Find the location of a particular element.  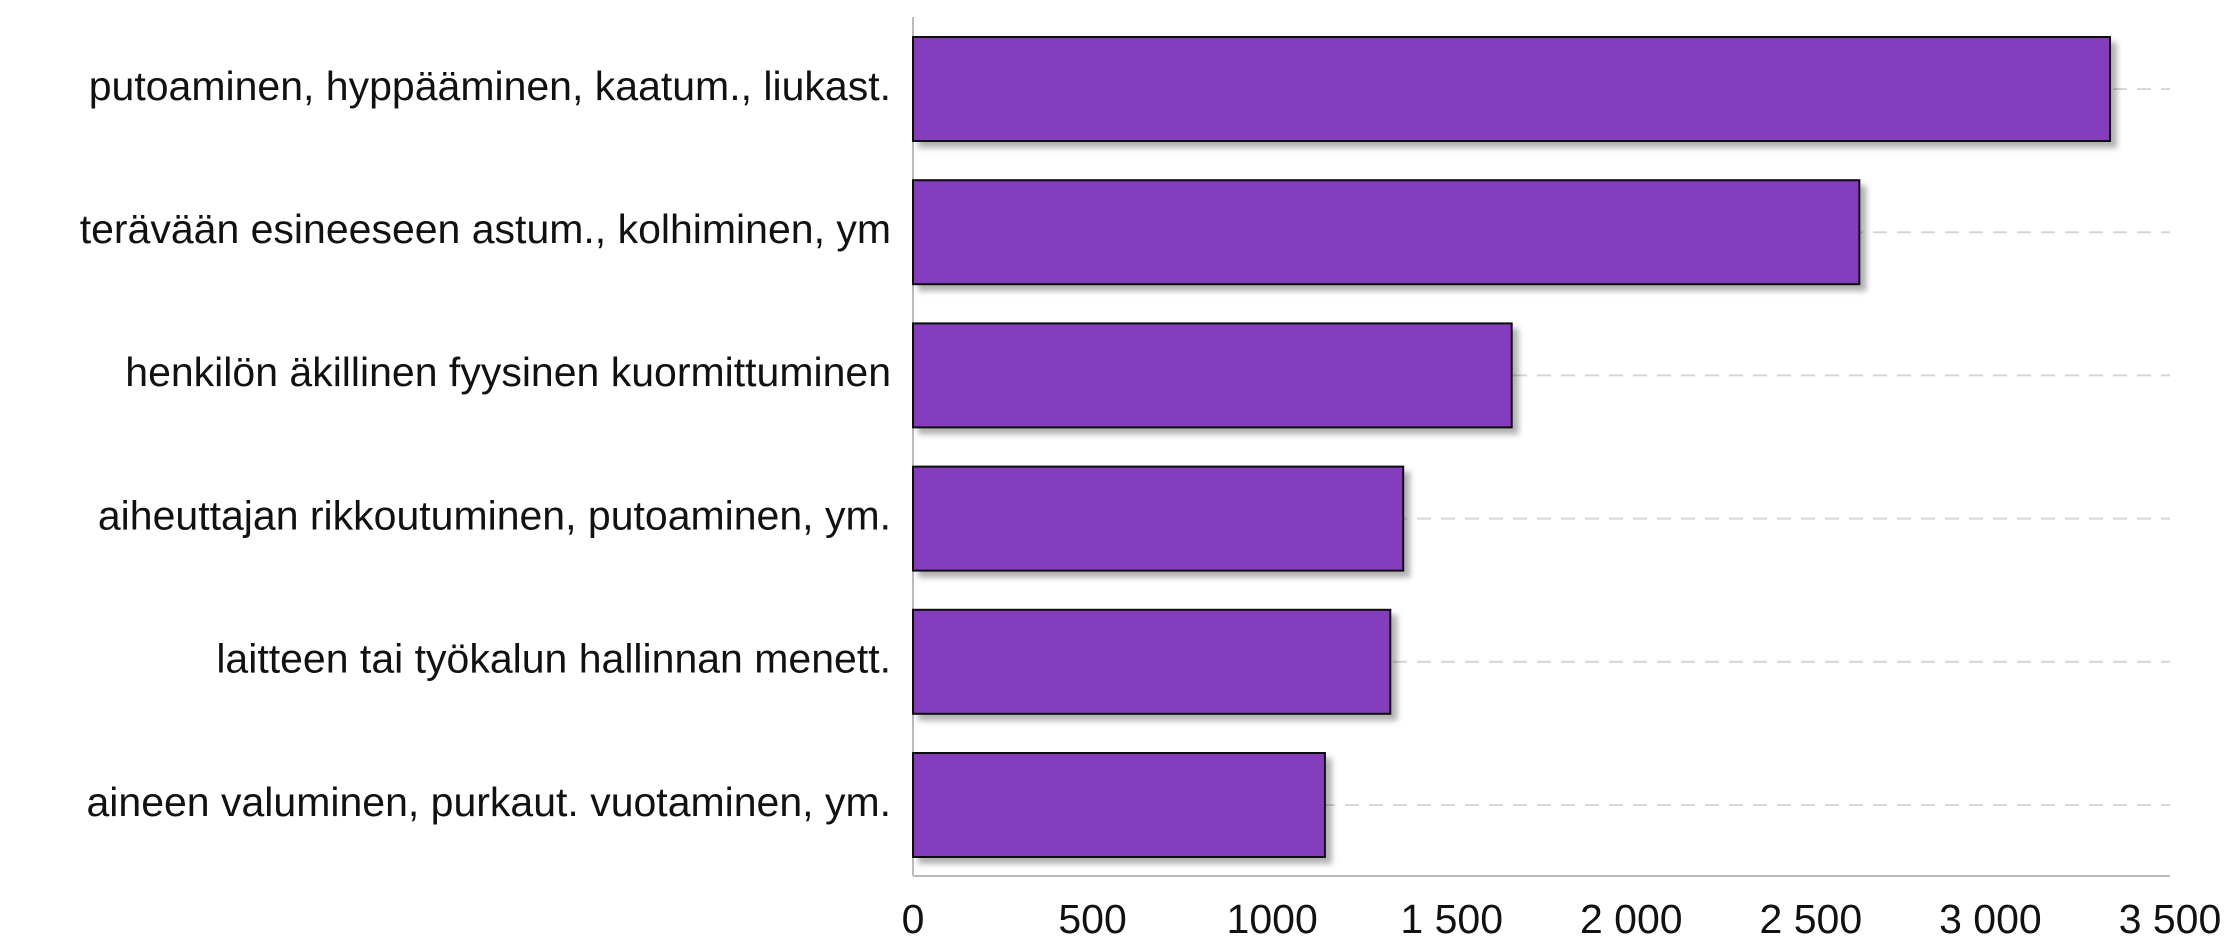

y-tick-label: laitteen tai työkalun hallinnan menett. is located at coordinates (553, 659).